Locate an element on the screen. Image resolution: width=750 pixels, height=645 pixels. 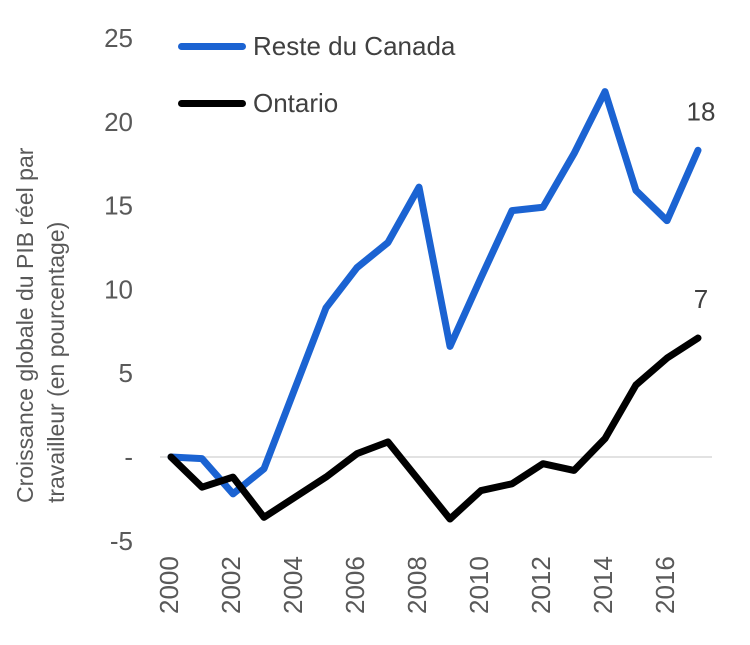
legend-item-ontario: Ontario is located at coordinates (258, 103).